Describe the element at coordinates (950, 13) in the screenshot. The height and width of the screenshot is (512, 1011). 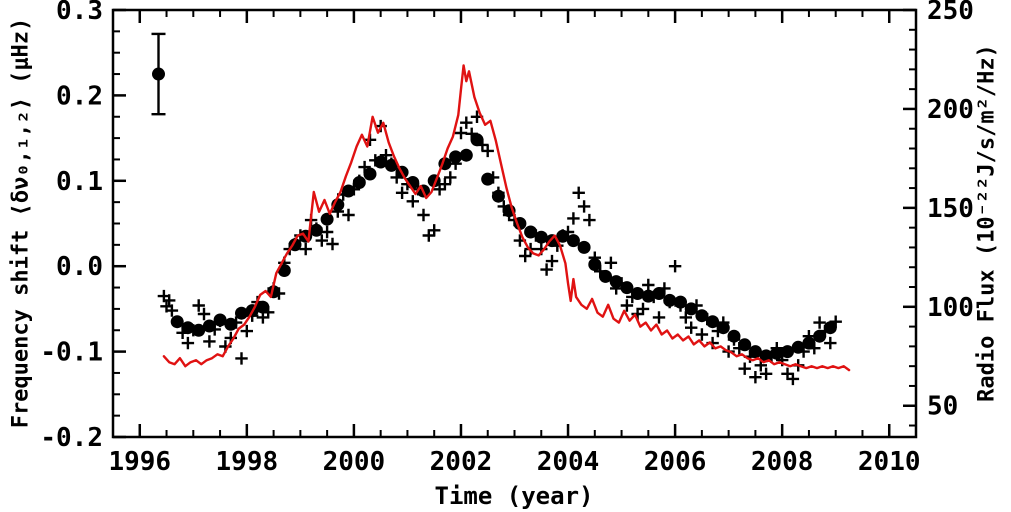
I see `svg-text: 250` at that location.